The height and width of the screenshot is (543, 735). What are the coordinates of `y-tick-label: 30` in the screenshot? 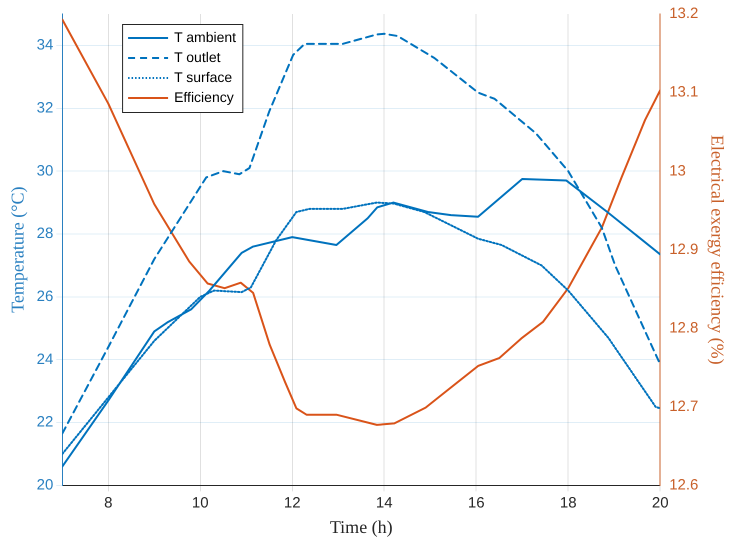 It's located at (45, 171).